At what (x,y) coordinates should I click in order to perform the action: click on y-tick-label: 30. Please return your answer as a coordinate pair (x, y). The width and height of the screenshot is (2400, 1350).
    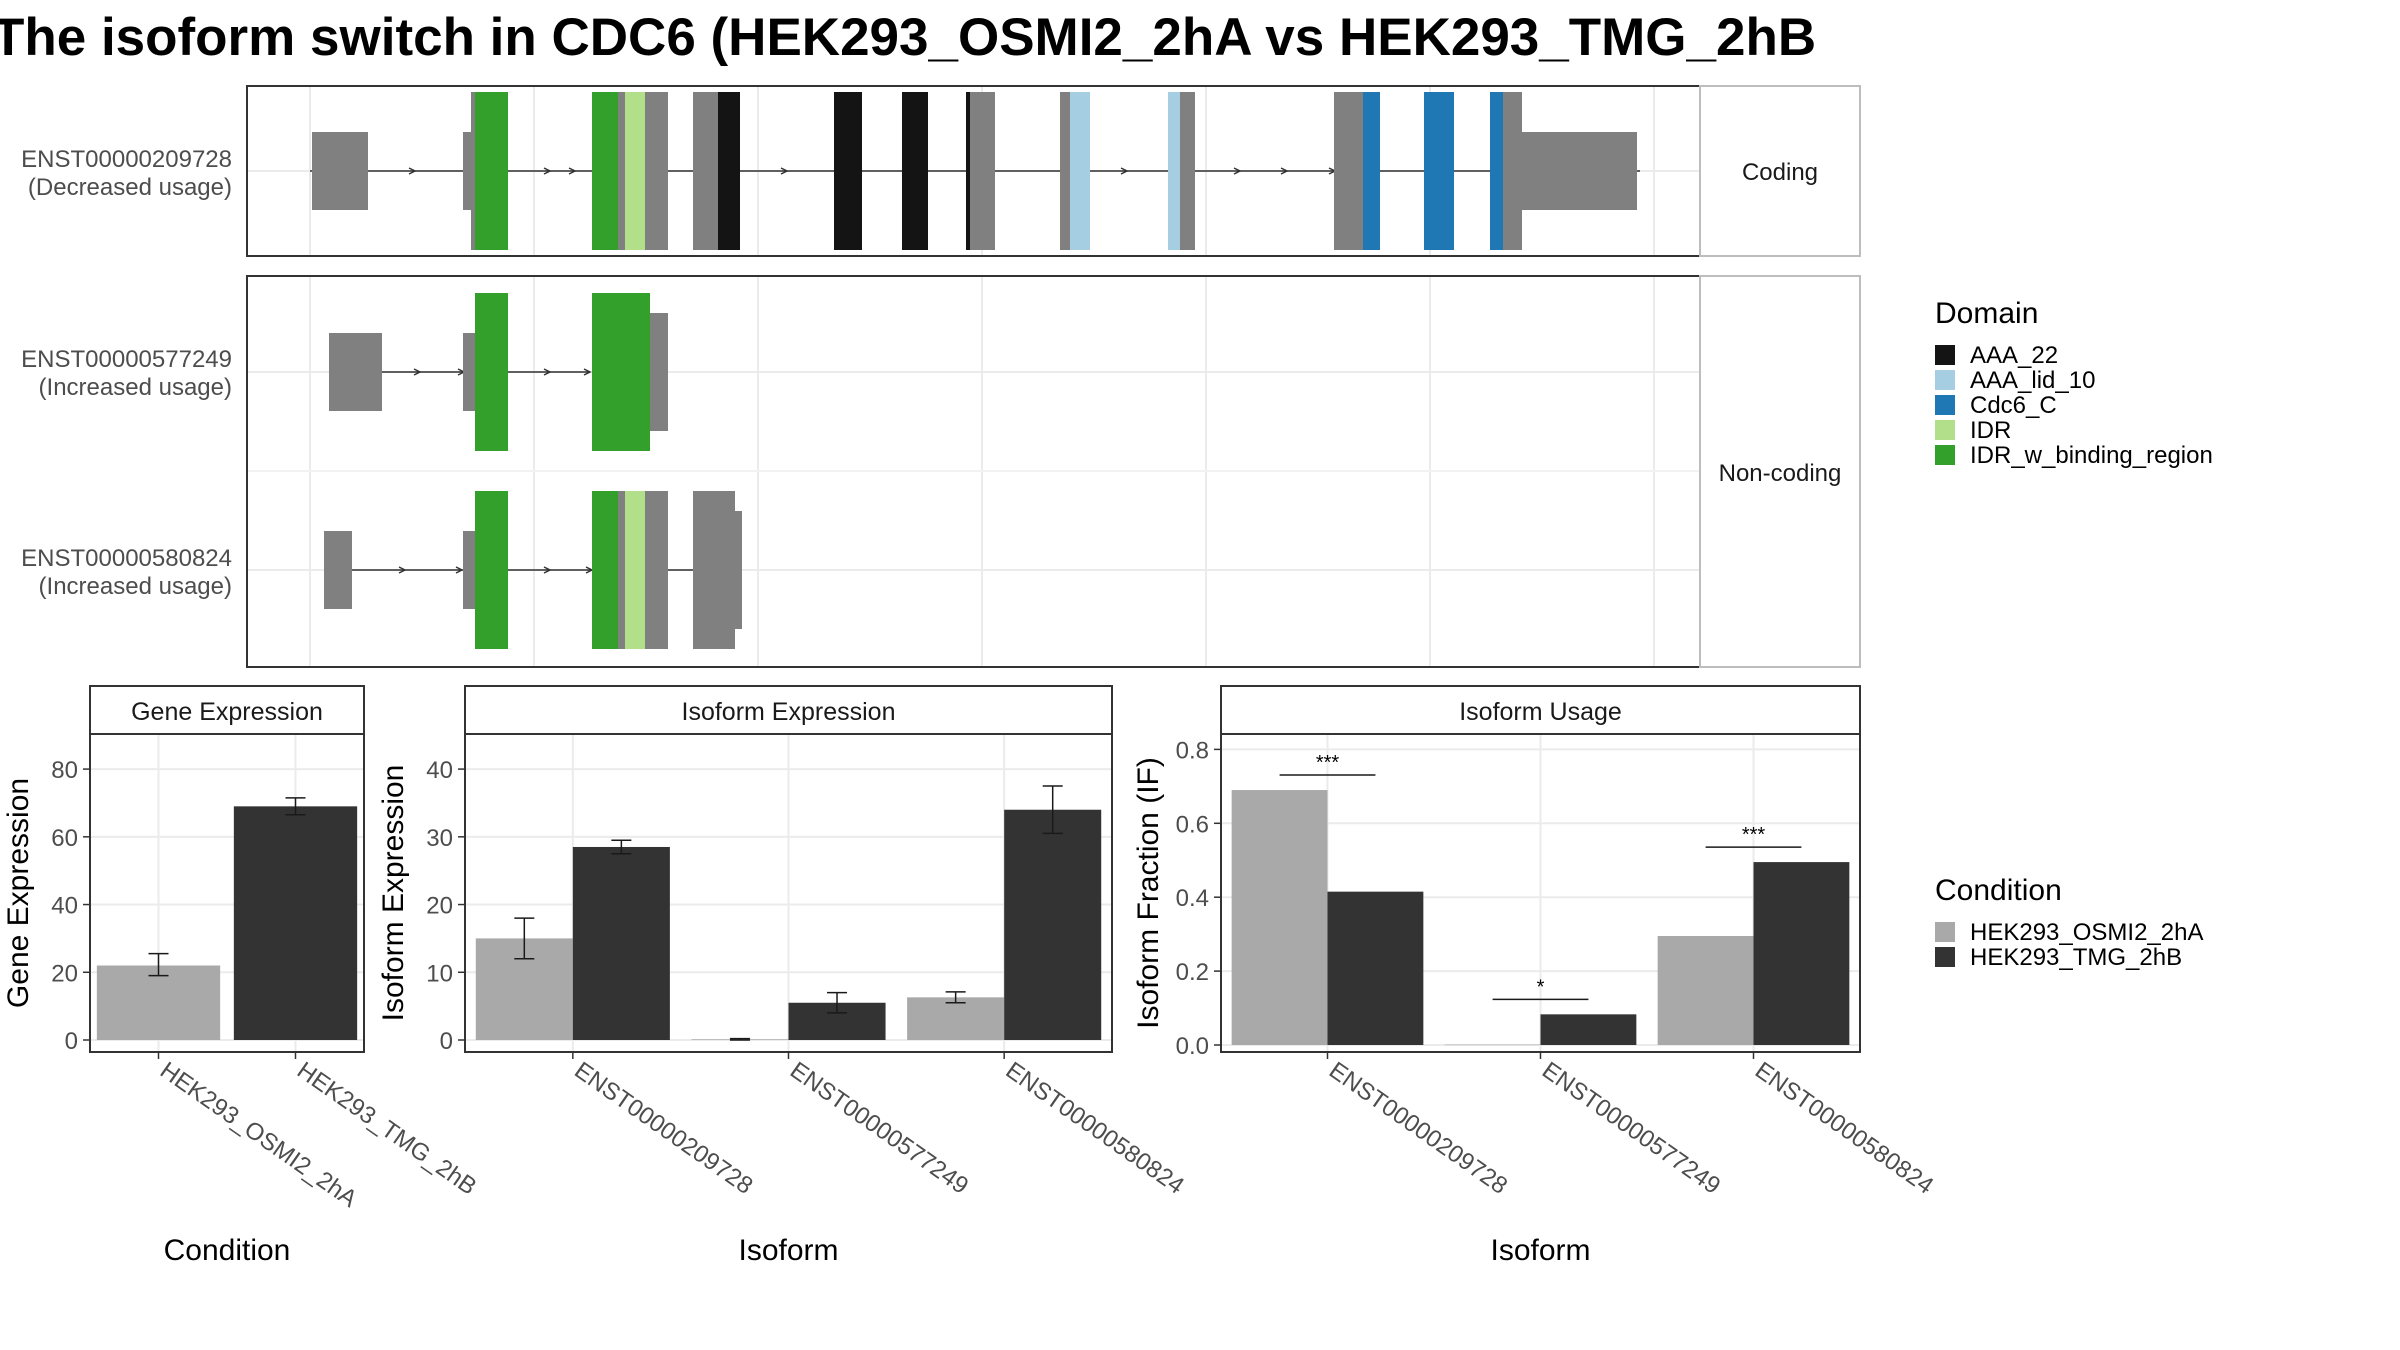
    Looking at the image, I should click on (439, 838).